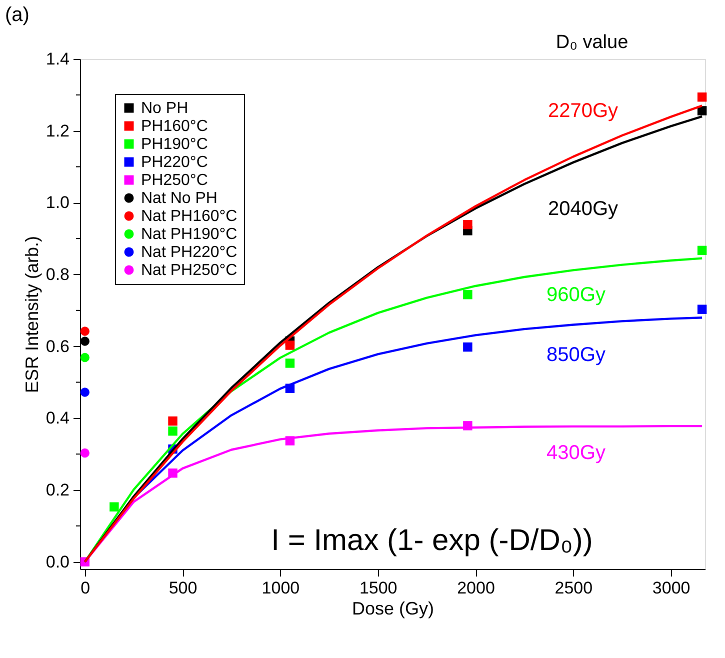 The height and width of the screenshot is (658, 725). Describe the element at coordinates (393, 608) in the screenshot. I see `x-axis-title: Dose (Gy)` at that location.